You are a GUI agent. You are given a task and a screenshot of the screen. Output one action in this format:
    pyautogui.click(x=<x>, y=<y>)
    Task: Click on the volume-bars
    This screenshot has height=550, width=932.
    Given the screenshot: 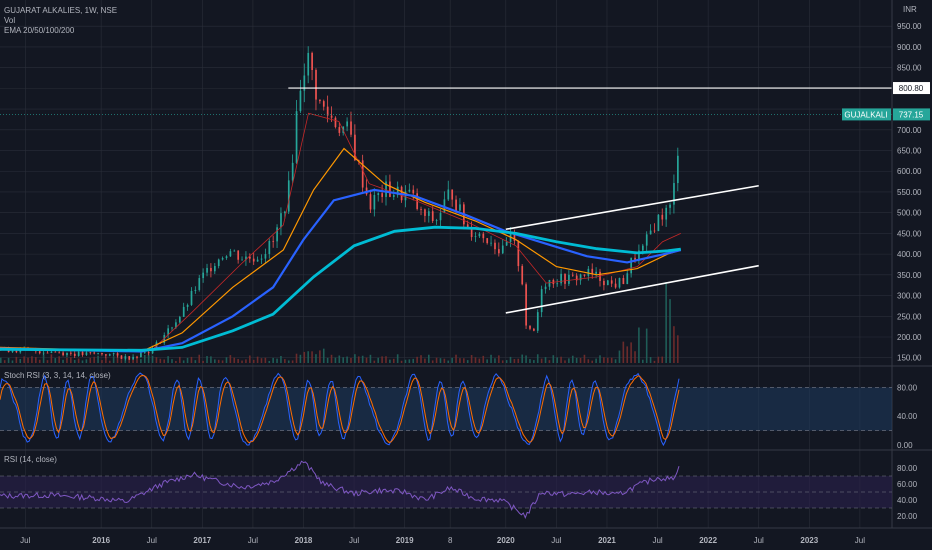 What is the action you would take?
    pyautogui.click(x=339, y=322)
    